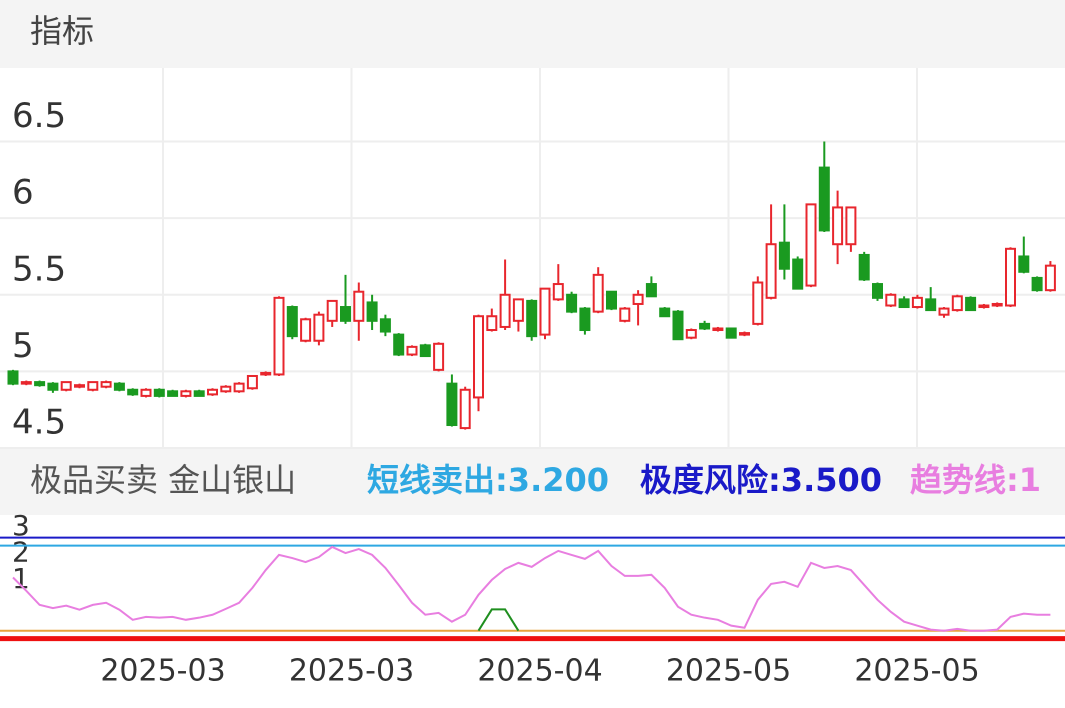  I want to click on legend-entry: 极度风险:3.500, so click(761, 480).